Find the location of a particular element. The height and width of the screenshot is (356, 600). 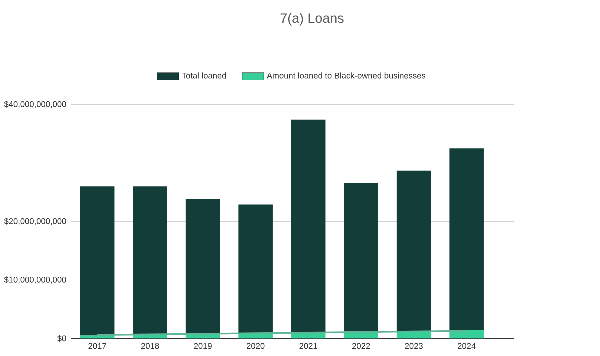

chart-title: 7(a) Loans is located at coordinates (312, 19).